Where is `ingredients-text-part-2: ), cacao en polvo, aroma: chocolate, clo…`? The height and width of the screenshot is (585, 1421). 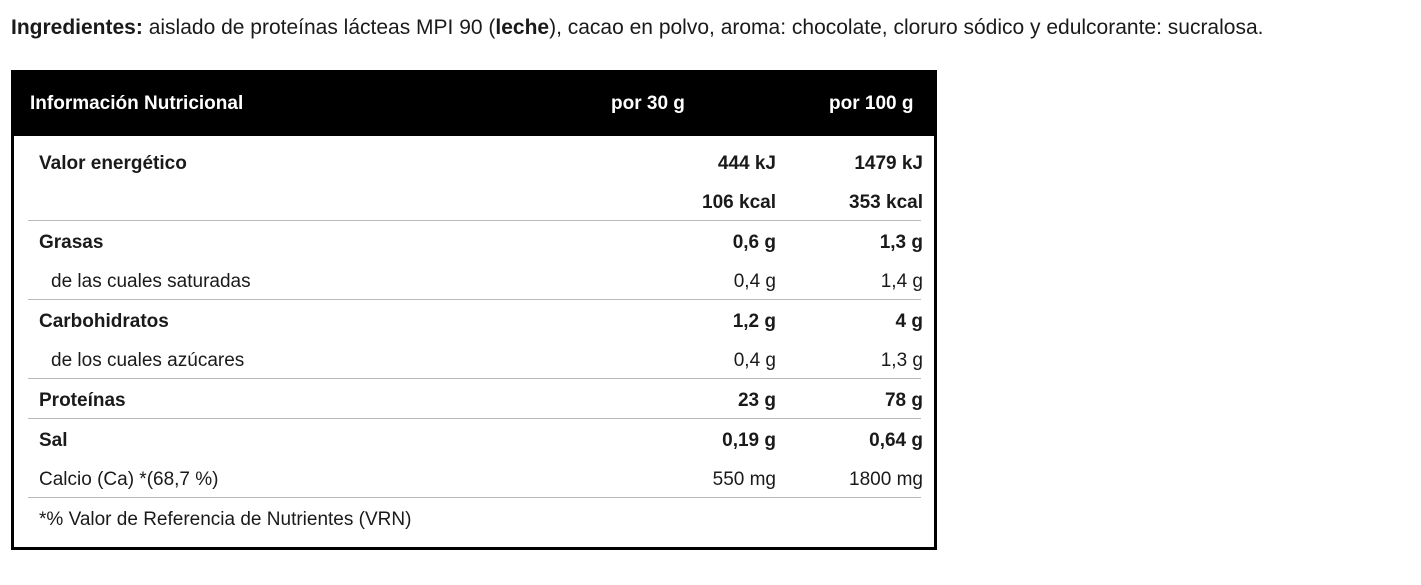
ingredients-text-part-2: ), cacao en polvo, aroma: chocolate, clo… is located at coordinates (906, 27).